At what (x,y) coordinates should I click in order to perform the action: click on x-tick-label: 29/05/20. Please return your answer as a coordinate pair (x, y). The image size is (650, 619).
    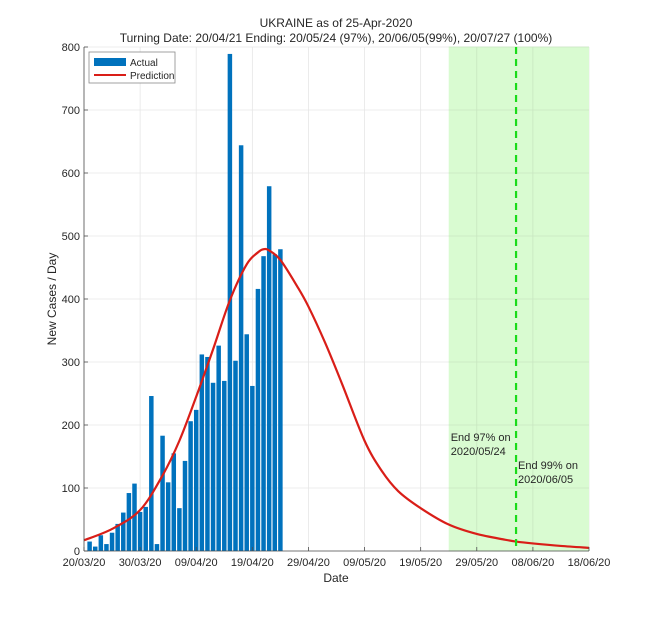
    Looking at the image, I should click on (476, 563).